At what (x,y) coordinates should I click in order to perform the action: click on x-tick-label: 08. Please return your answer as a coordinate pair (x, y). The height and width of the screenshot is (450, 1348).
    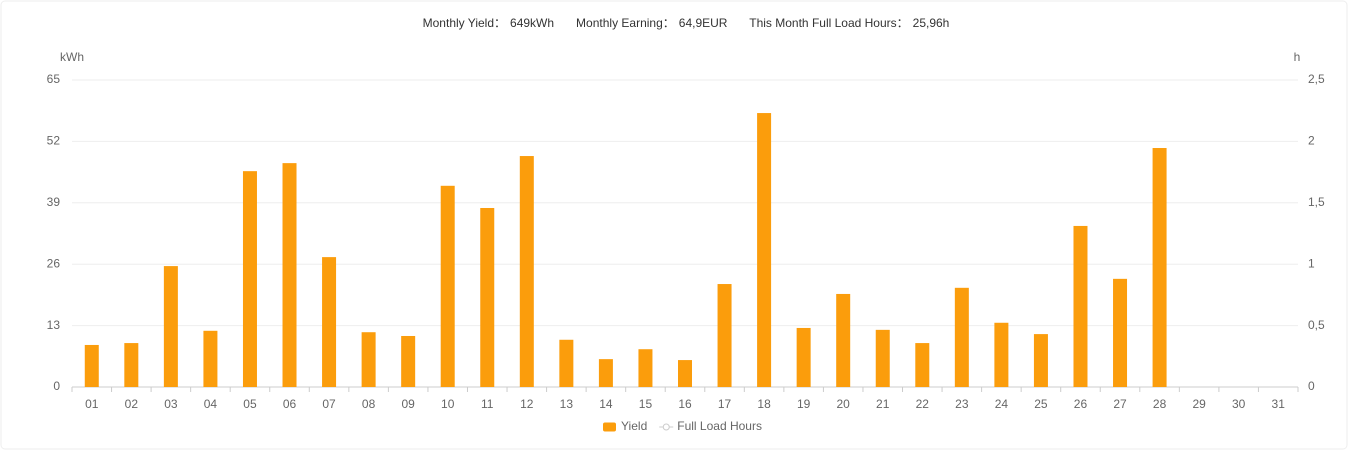
    Looking at the image, I should click on (369, 404).